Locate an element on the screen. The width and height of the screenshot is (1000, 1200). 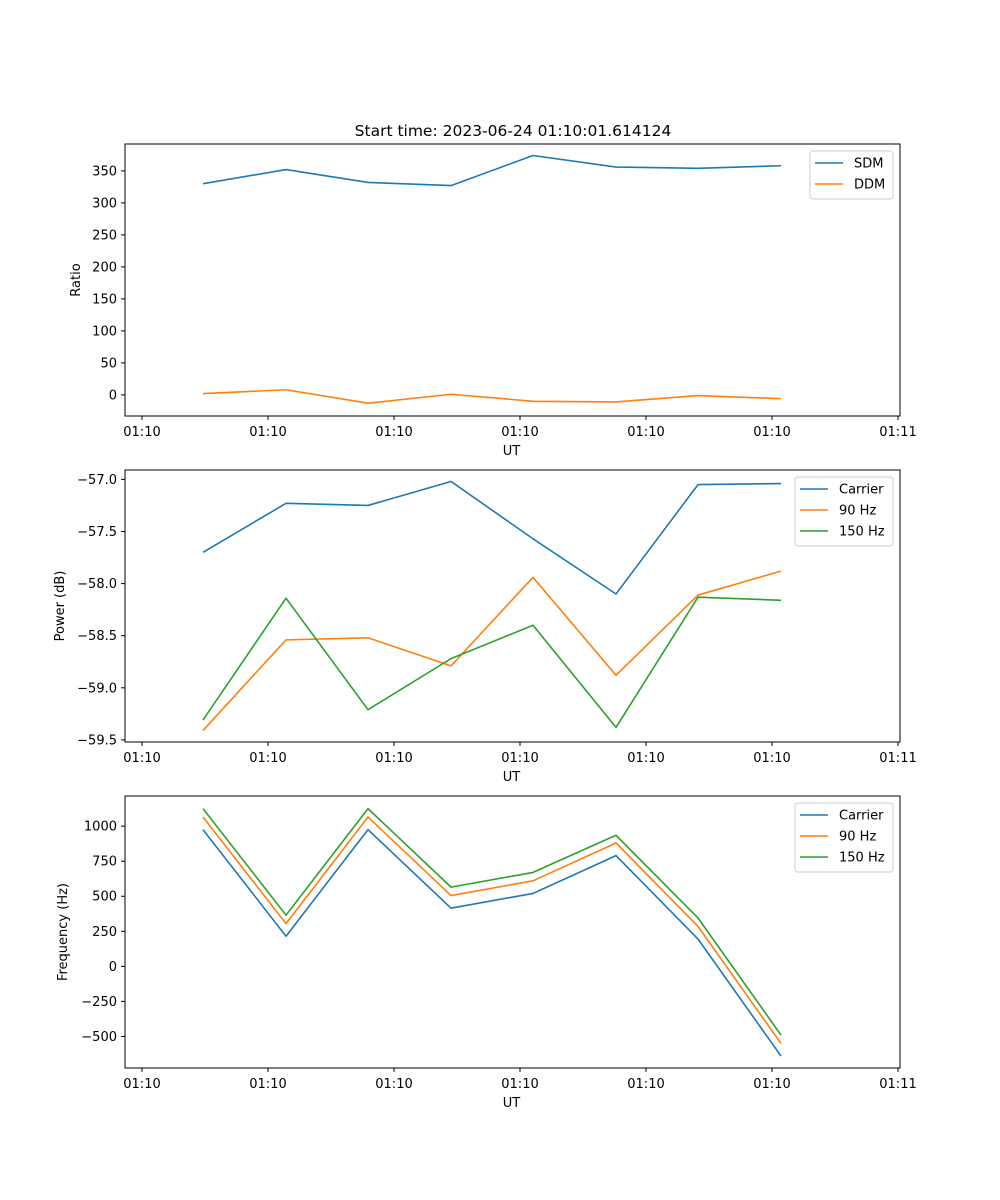
y-axis-label: Ratio is located at coordinates (76, 279).